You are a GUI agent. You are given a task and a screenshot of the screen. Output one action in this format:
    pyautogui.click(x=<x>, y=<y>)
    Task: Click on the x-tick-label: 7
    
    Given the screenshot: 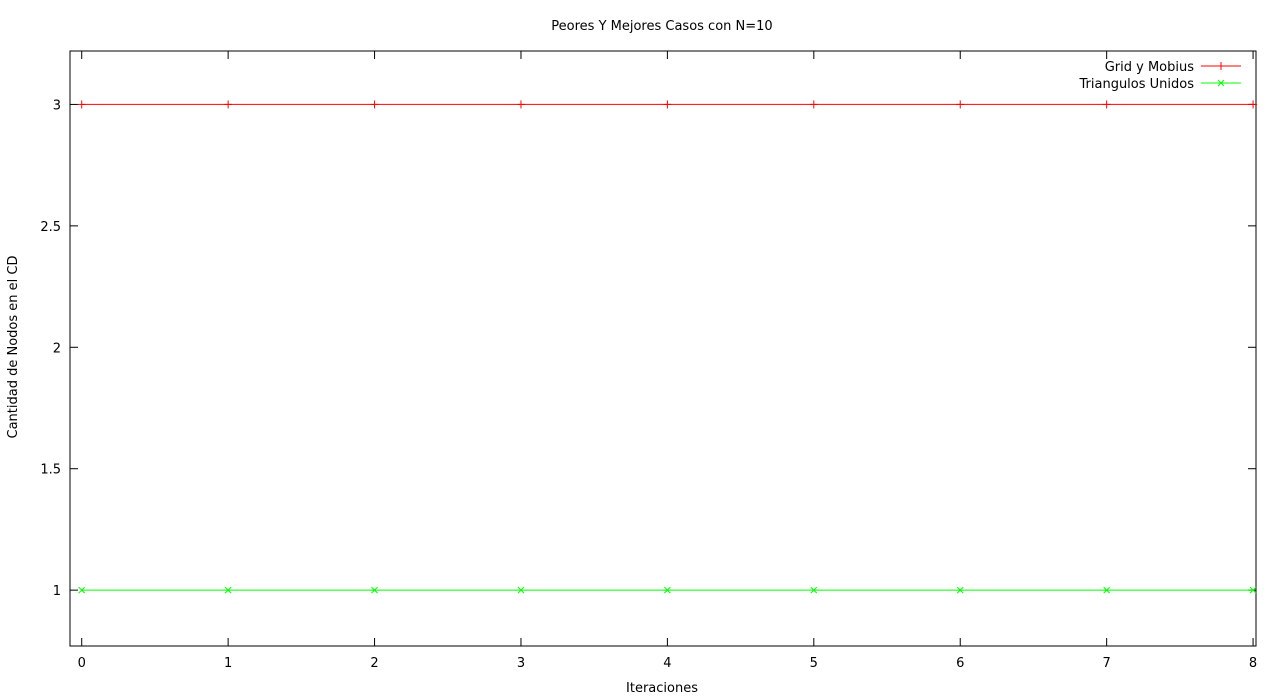 What is the action you would take?
    pyautogui.click(x=1107, y=663)
    